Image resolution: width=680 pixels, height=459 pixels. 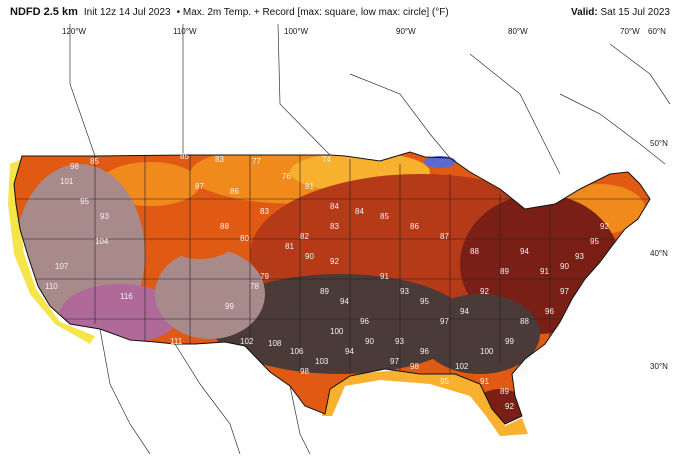 What do you see at coordinates (364, 31) in the screenshot?
I see `longitude-labels: 120°W 110°W 100°W 90°W 80°W 70°W 60°N` at bounding box center [364, 31].